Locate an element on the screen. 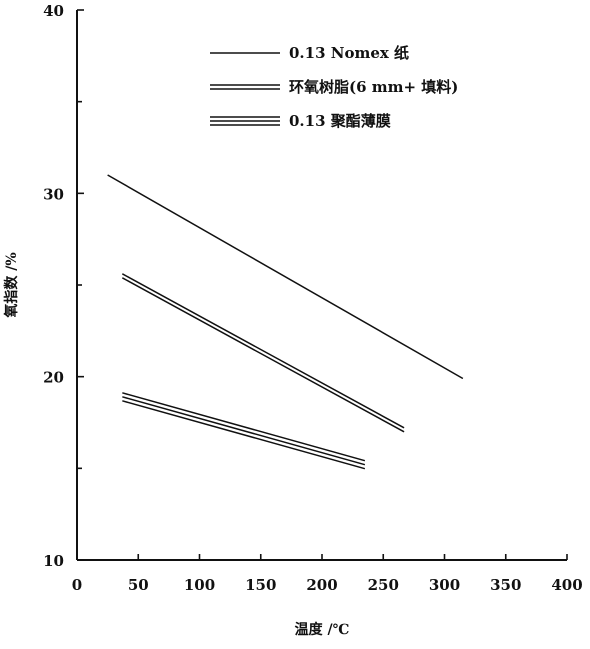 The image size is (590, 649). x-tick-label: 400 is located at coordinates (566, 585).